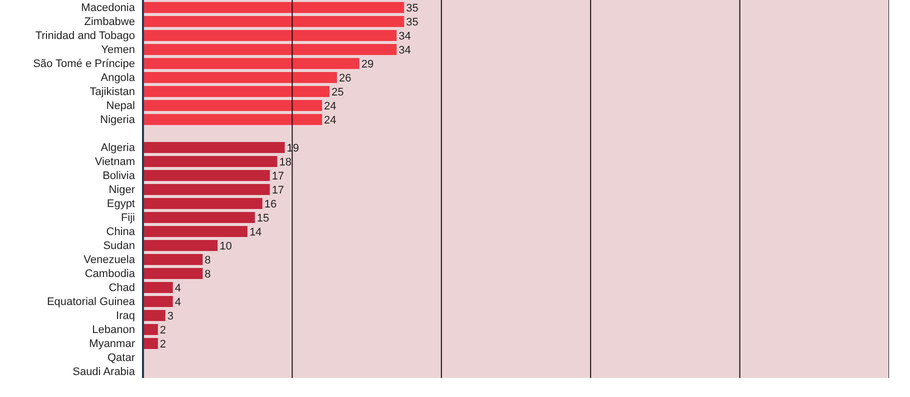 This screenshot has height=397, width=910. Describe the element at coordinates (170, 316) in the screenshot. I see `data-label: 3` at that location.